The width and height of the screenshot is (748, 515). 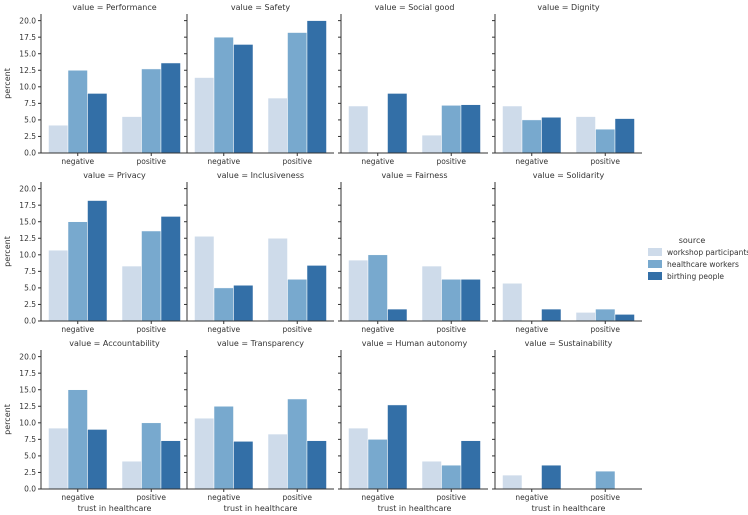 What do you see at coordinates (260, 175) in the screenshot?
I see `panel-title: value = Inclusiveness` at bounding box center [260, 175].